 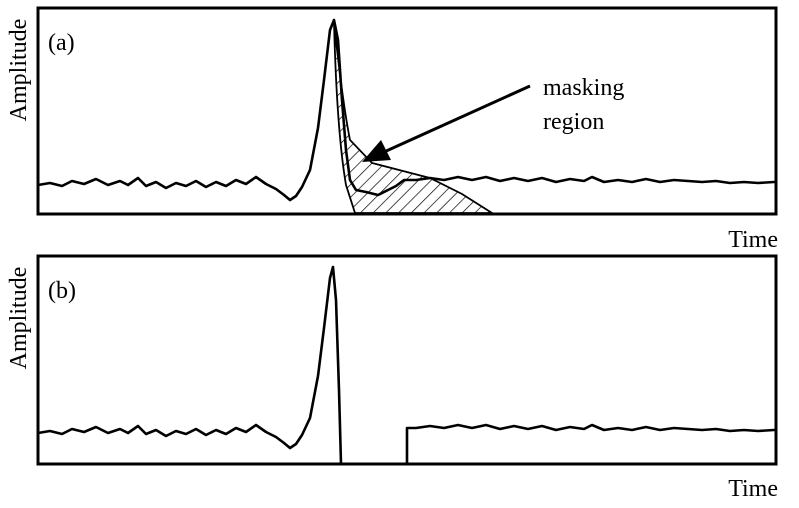 What do you see at coordinates (457, 119) in the screenshot?
I see `annotation-arrow-shaft` at bounding box center [457, 119].